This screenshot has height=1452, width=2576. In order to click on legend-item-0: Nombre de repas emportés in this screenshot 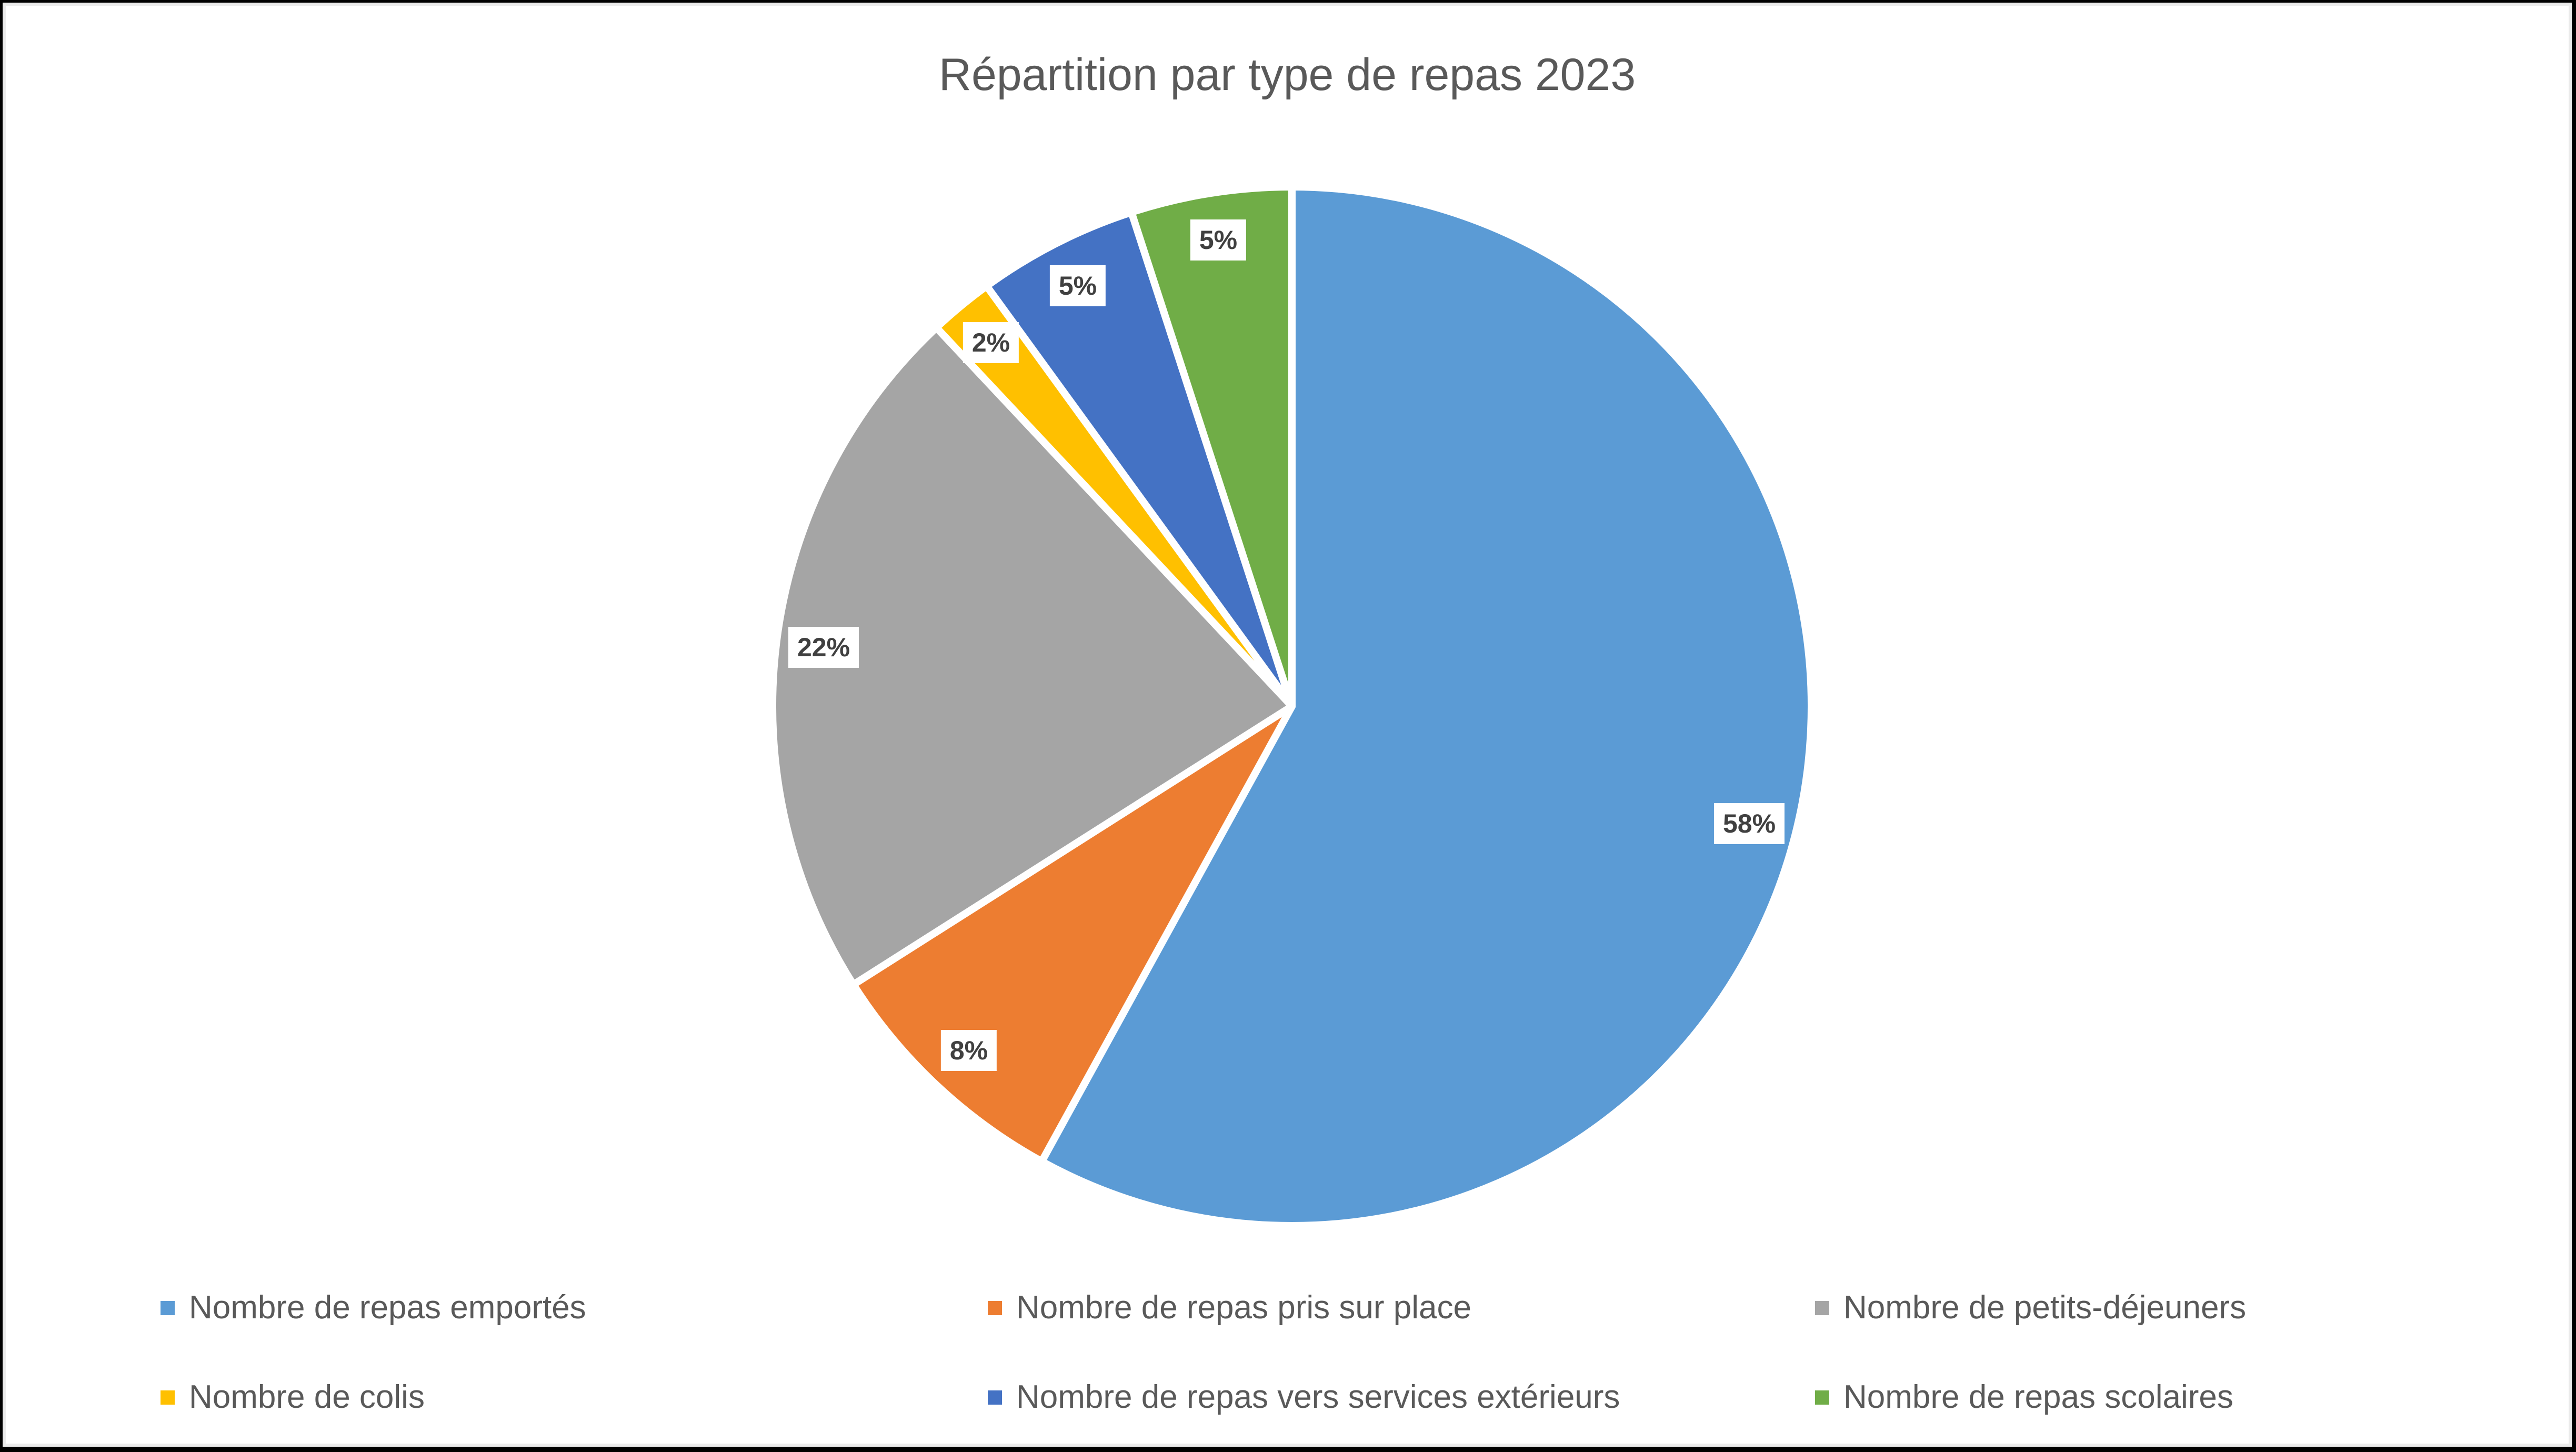, I will do `click(574, 1307)`.